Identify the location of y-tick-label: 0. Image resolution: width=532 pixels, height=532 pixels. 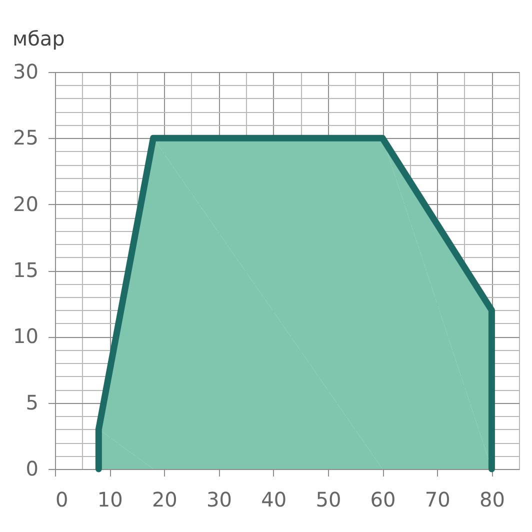
(32, 468).